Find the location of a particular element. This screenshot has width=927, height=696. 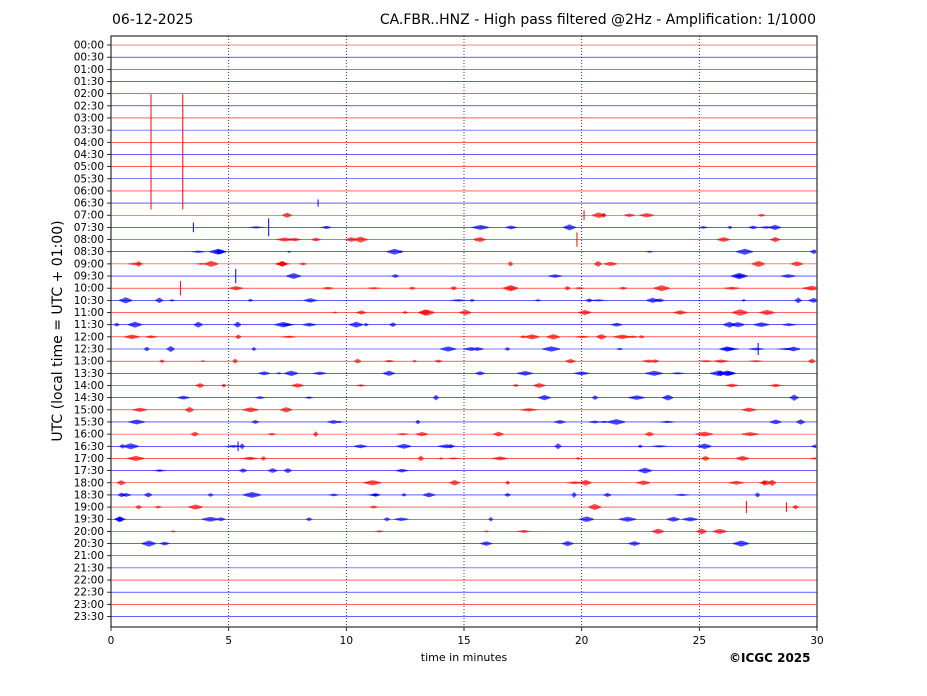

trace-noise-1900 is located at coordinates (467, 507).